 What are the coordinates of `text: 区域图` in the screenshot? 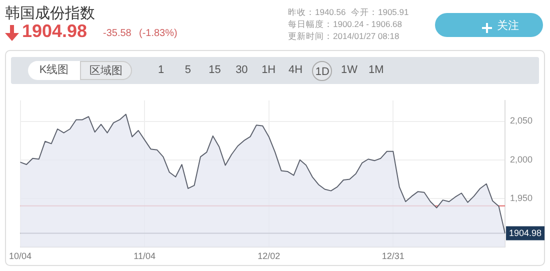 It's located at (106, 70).